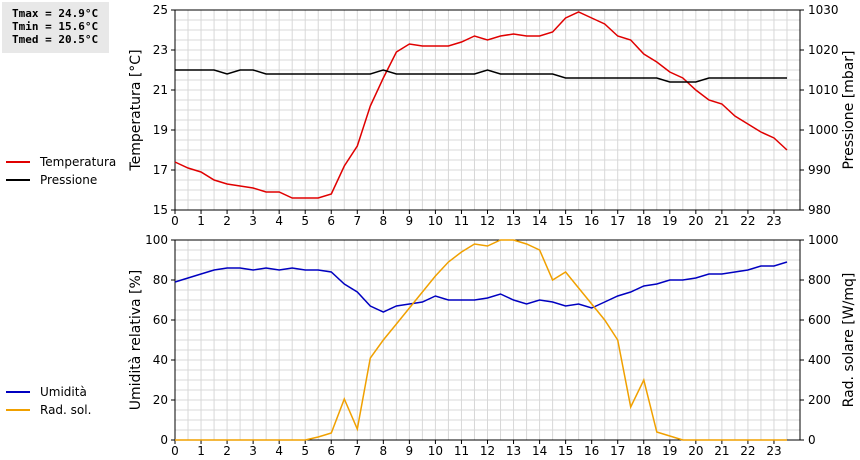 Image resolution: width=860 pixels, height=460 pixels. What do you see at coordinates (819, 360) in the screenshot?
I see `y2-tick-label: 400` at bounding box center [819, 360].